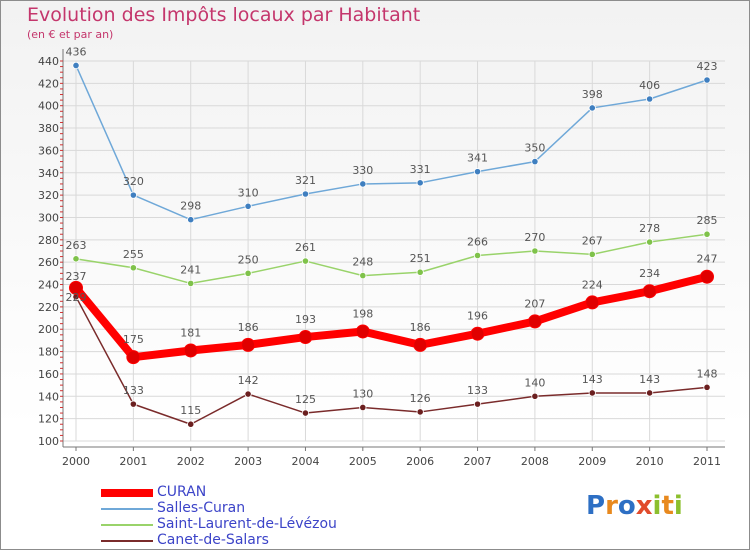  I want to click on data-label: 143, so click(592, 379).